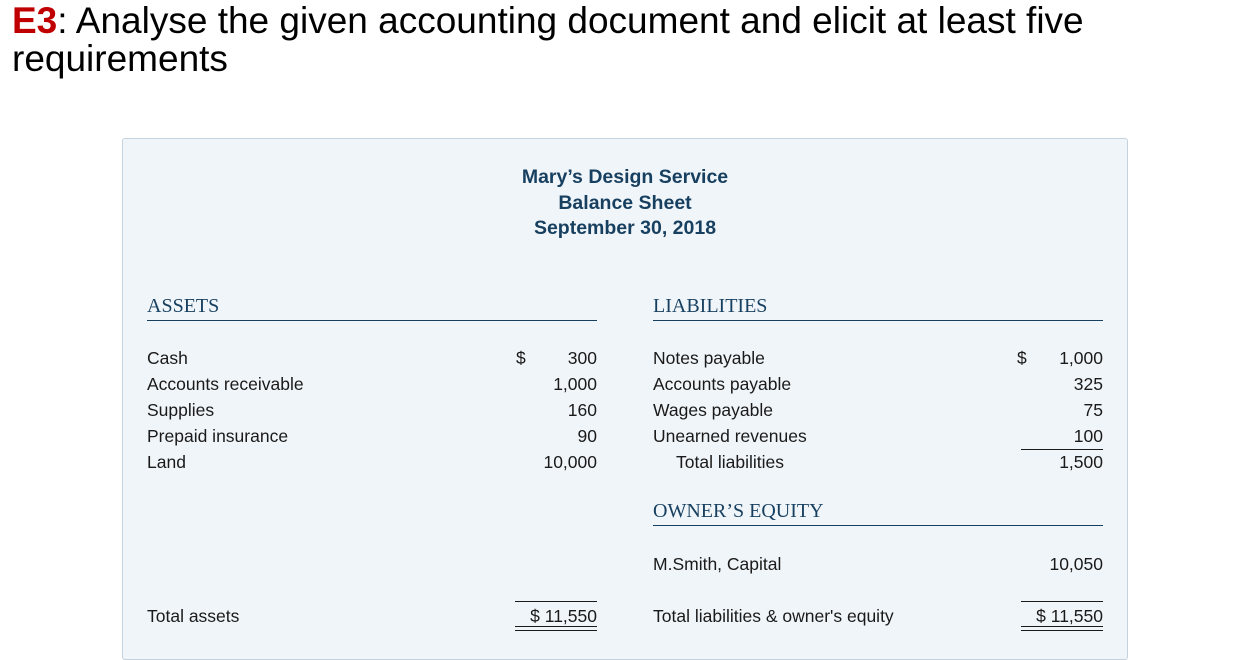 This screenshot has width=1242, height=660. Describe the element at coordinates (218, 436) in the screenshot. I see `asset-label: Prepaid insurance` at that location.